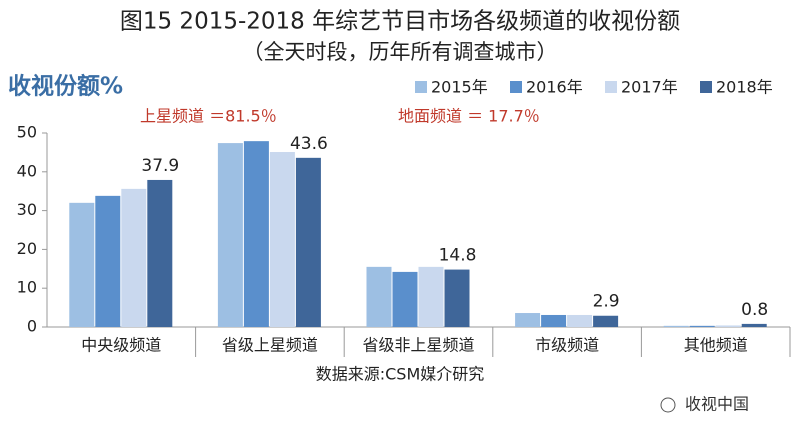 This screenshot has height=430, width=800. What do you see at coordinates (65, 86) in the screenshot?
I see `y-axis-label: 收视份额%` at bounding box center [65, 86].